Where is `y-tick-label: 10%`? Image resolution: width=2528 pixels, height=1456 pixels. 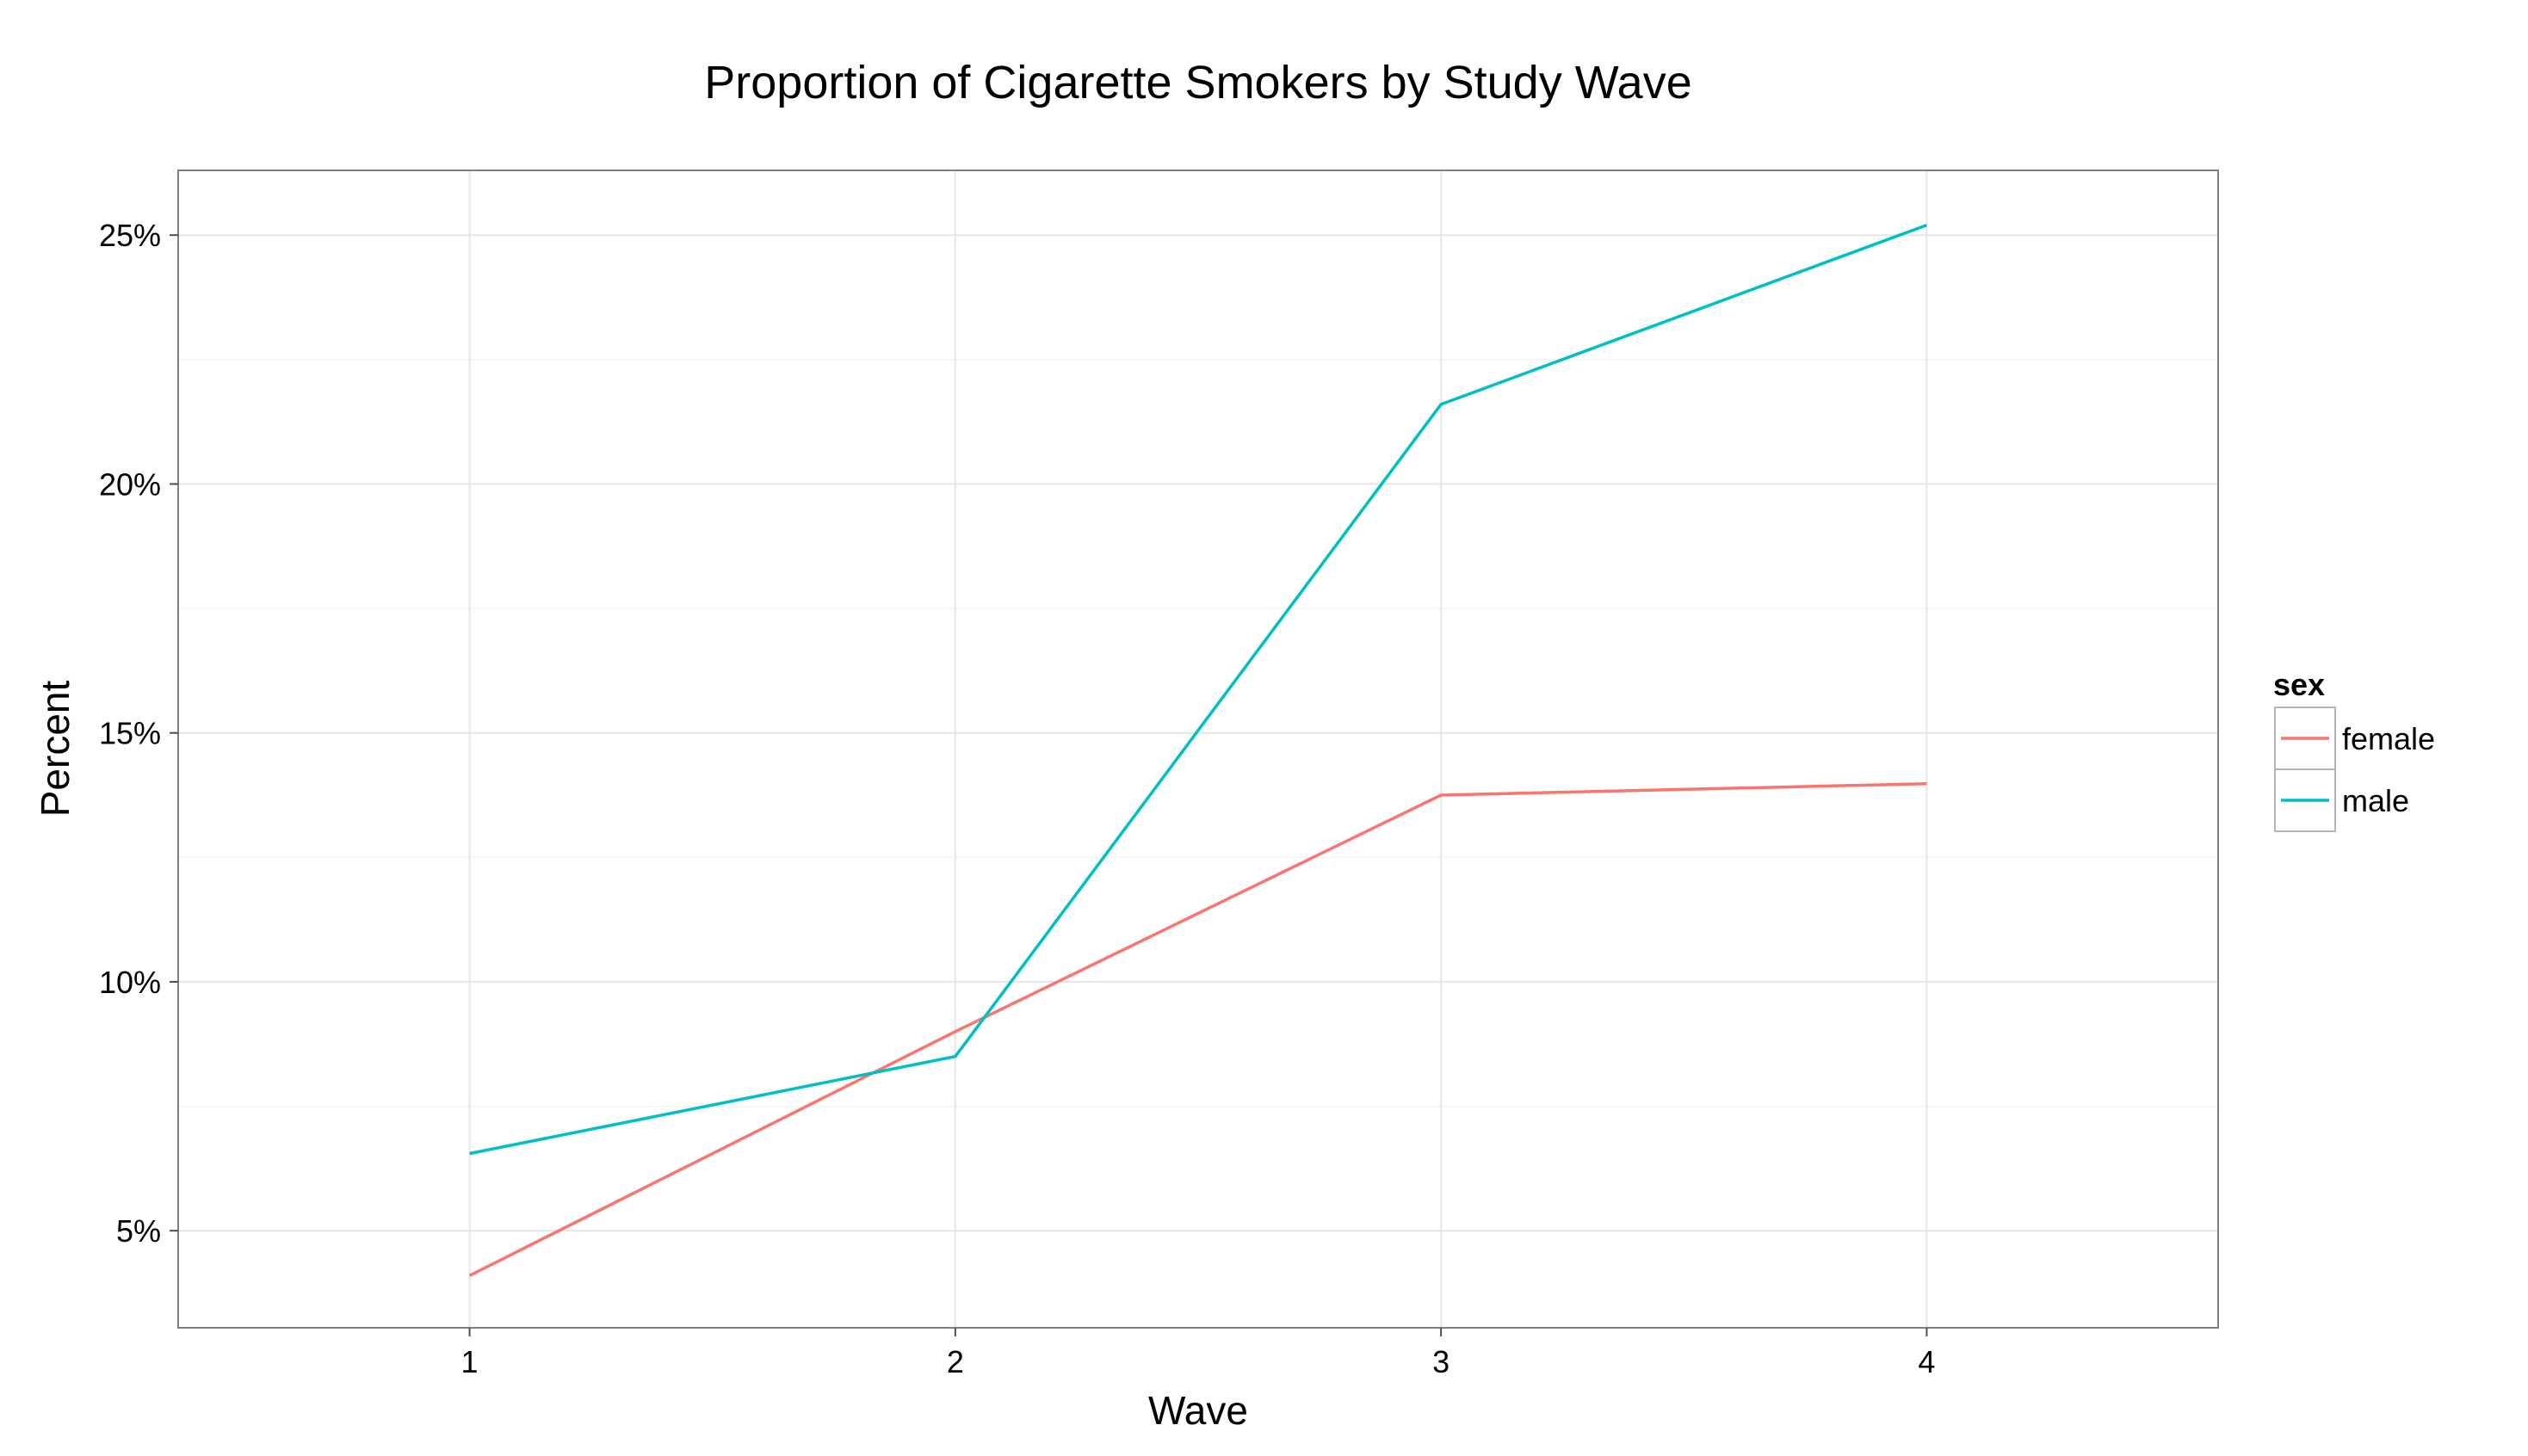
y-tick-label: 10% is located at coordinates (130, 982).